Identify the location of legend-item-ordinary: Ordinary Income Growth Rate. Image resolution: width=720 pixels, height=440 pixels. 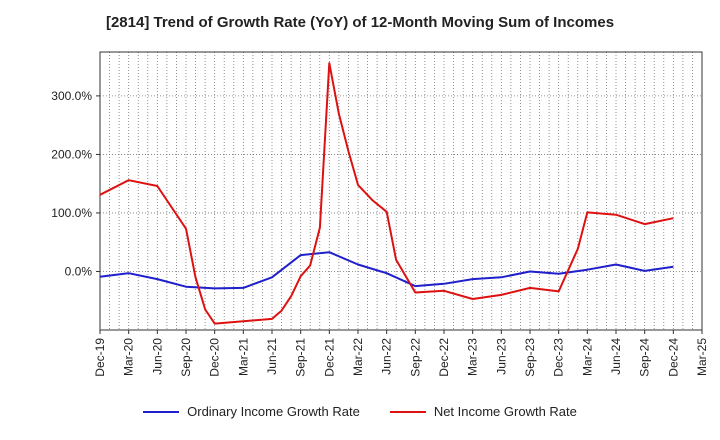
(251, 411).